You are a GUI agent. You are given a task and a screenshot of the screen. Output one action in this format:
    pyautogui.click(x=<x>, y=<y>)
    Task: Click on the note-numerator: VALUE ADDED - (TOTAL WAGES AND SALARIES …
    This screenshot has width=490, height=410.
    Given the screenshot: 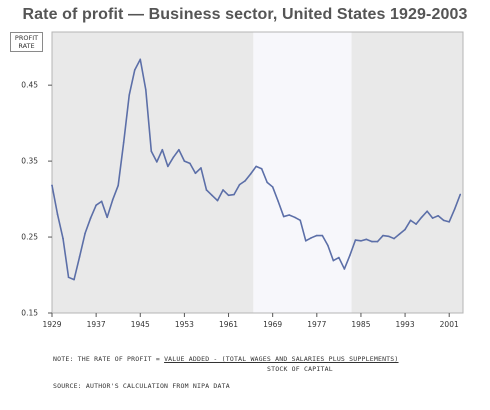 What is the action you would take?
    pyautogui.click(x=281, y=359)
    